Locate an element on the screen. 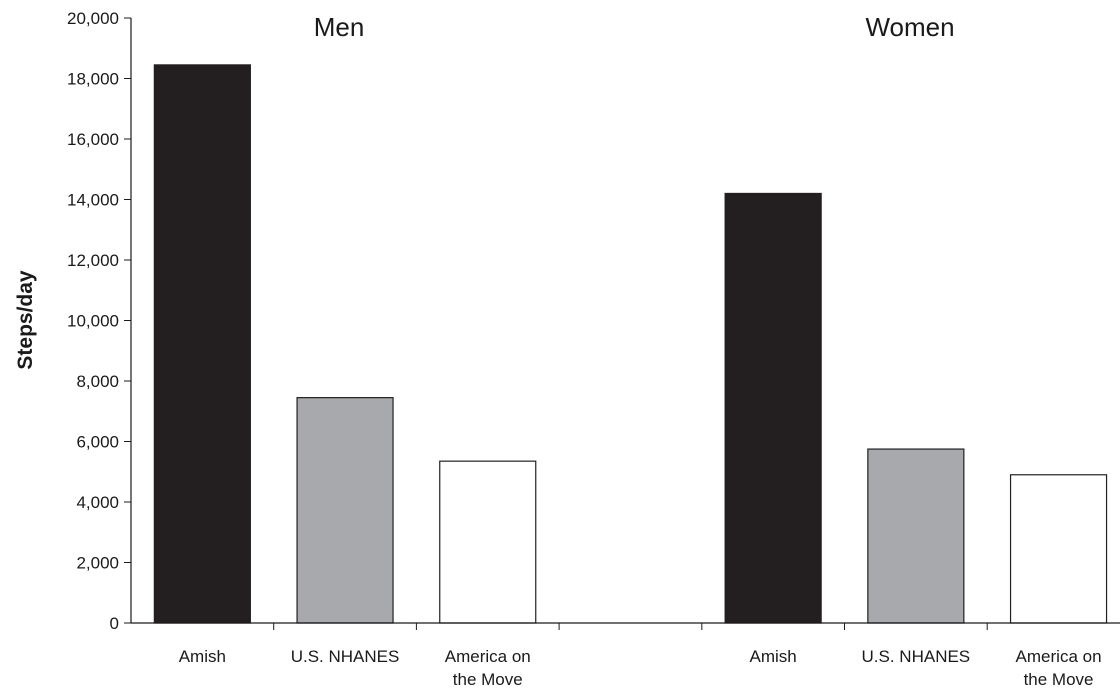  y-axis-label: Steps/day is located at coordinates (25, 320).